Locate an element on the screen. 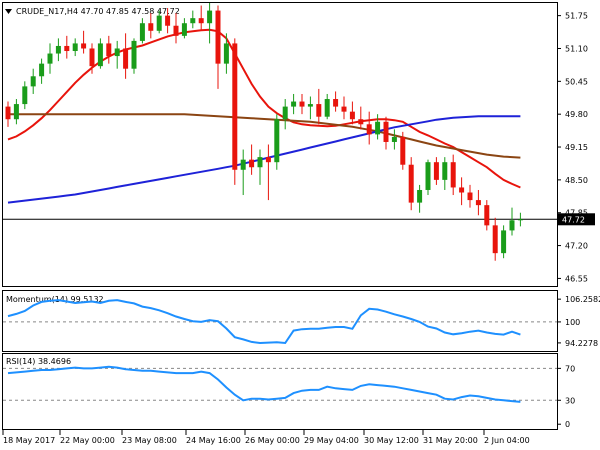  time-tick-label: 26 May 00:00 is located at coordinates (272, 440).